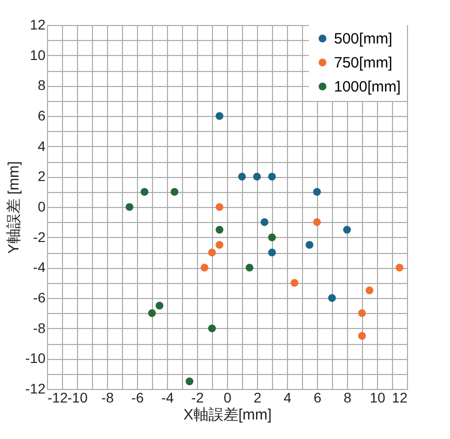 This screenshot has width=450, height=439. Describe the element at coordinates (39, 328) in the screenshot. I see `y-tick-label: -8` at that location.